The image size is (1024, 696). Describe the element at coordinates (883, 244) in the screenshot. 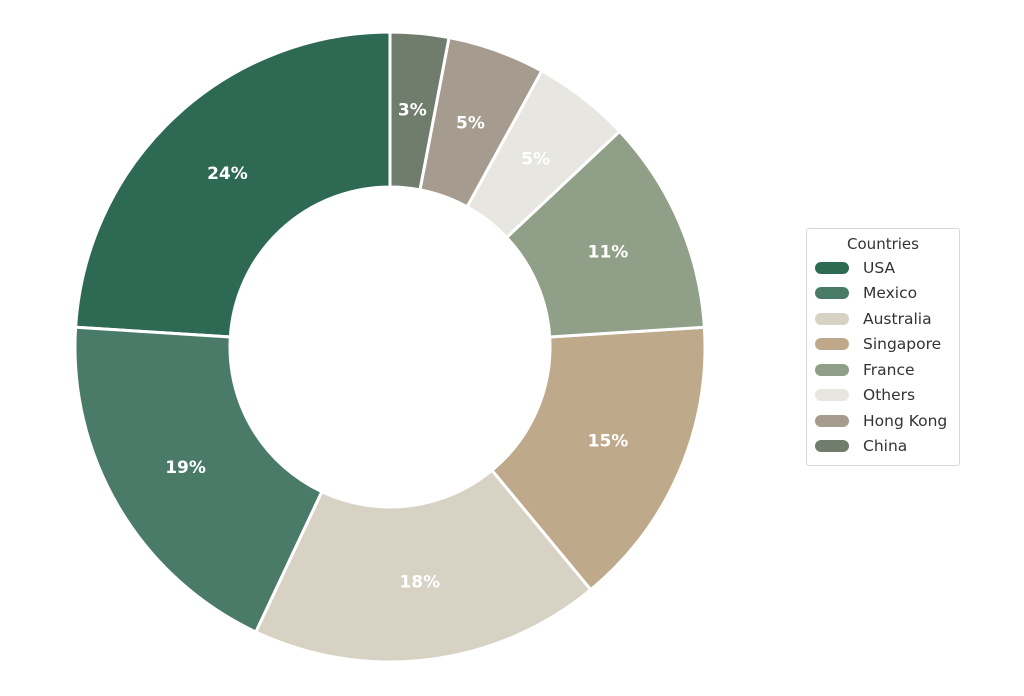

I see `legend-title: Countries` at that location.